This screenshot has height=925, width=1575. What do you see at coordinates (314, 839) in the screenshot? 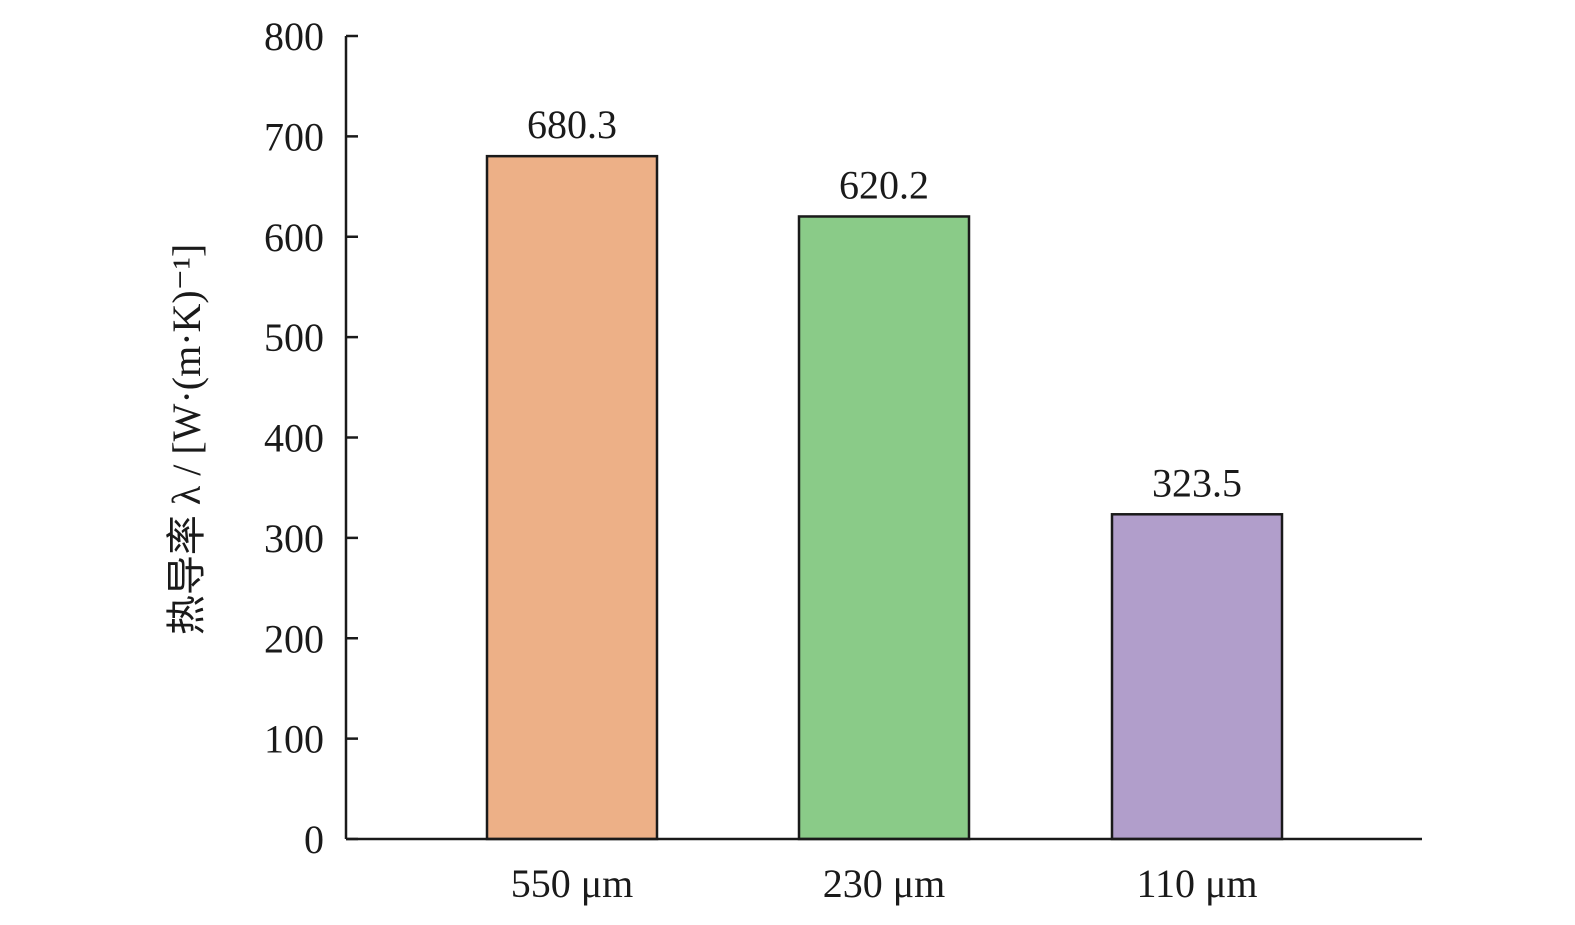
I see `y-tick-label: 0` at bounding box center [314, 839].